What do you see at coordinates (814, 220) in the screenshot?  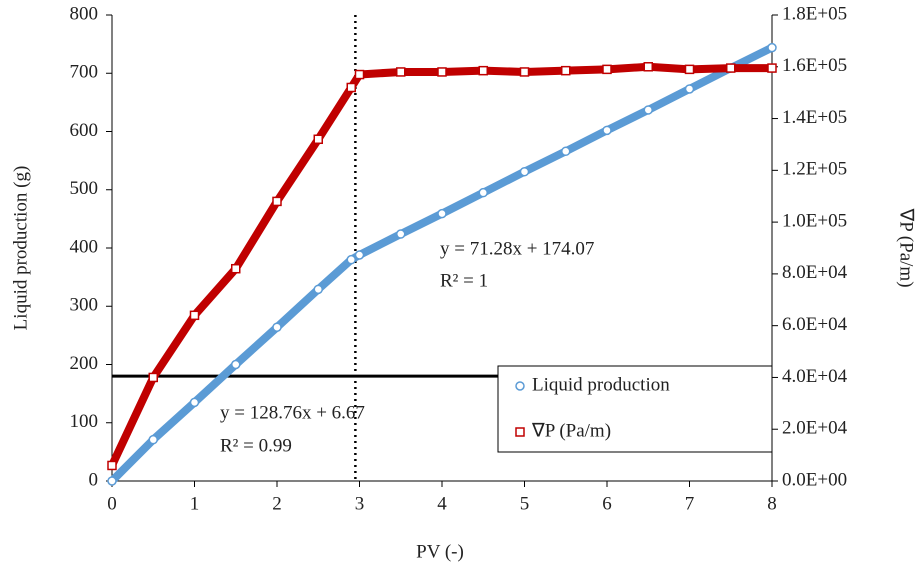 I see `y2-tick-label: 1.0E+05` at bounding box center [814, 220].